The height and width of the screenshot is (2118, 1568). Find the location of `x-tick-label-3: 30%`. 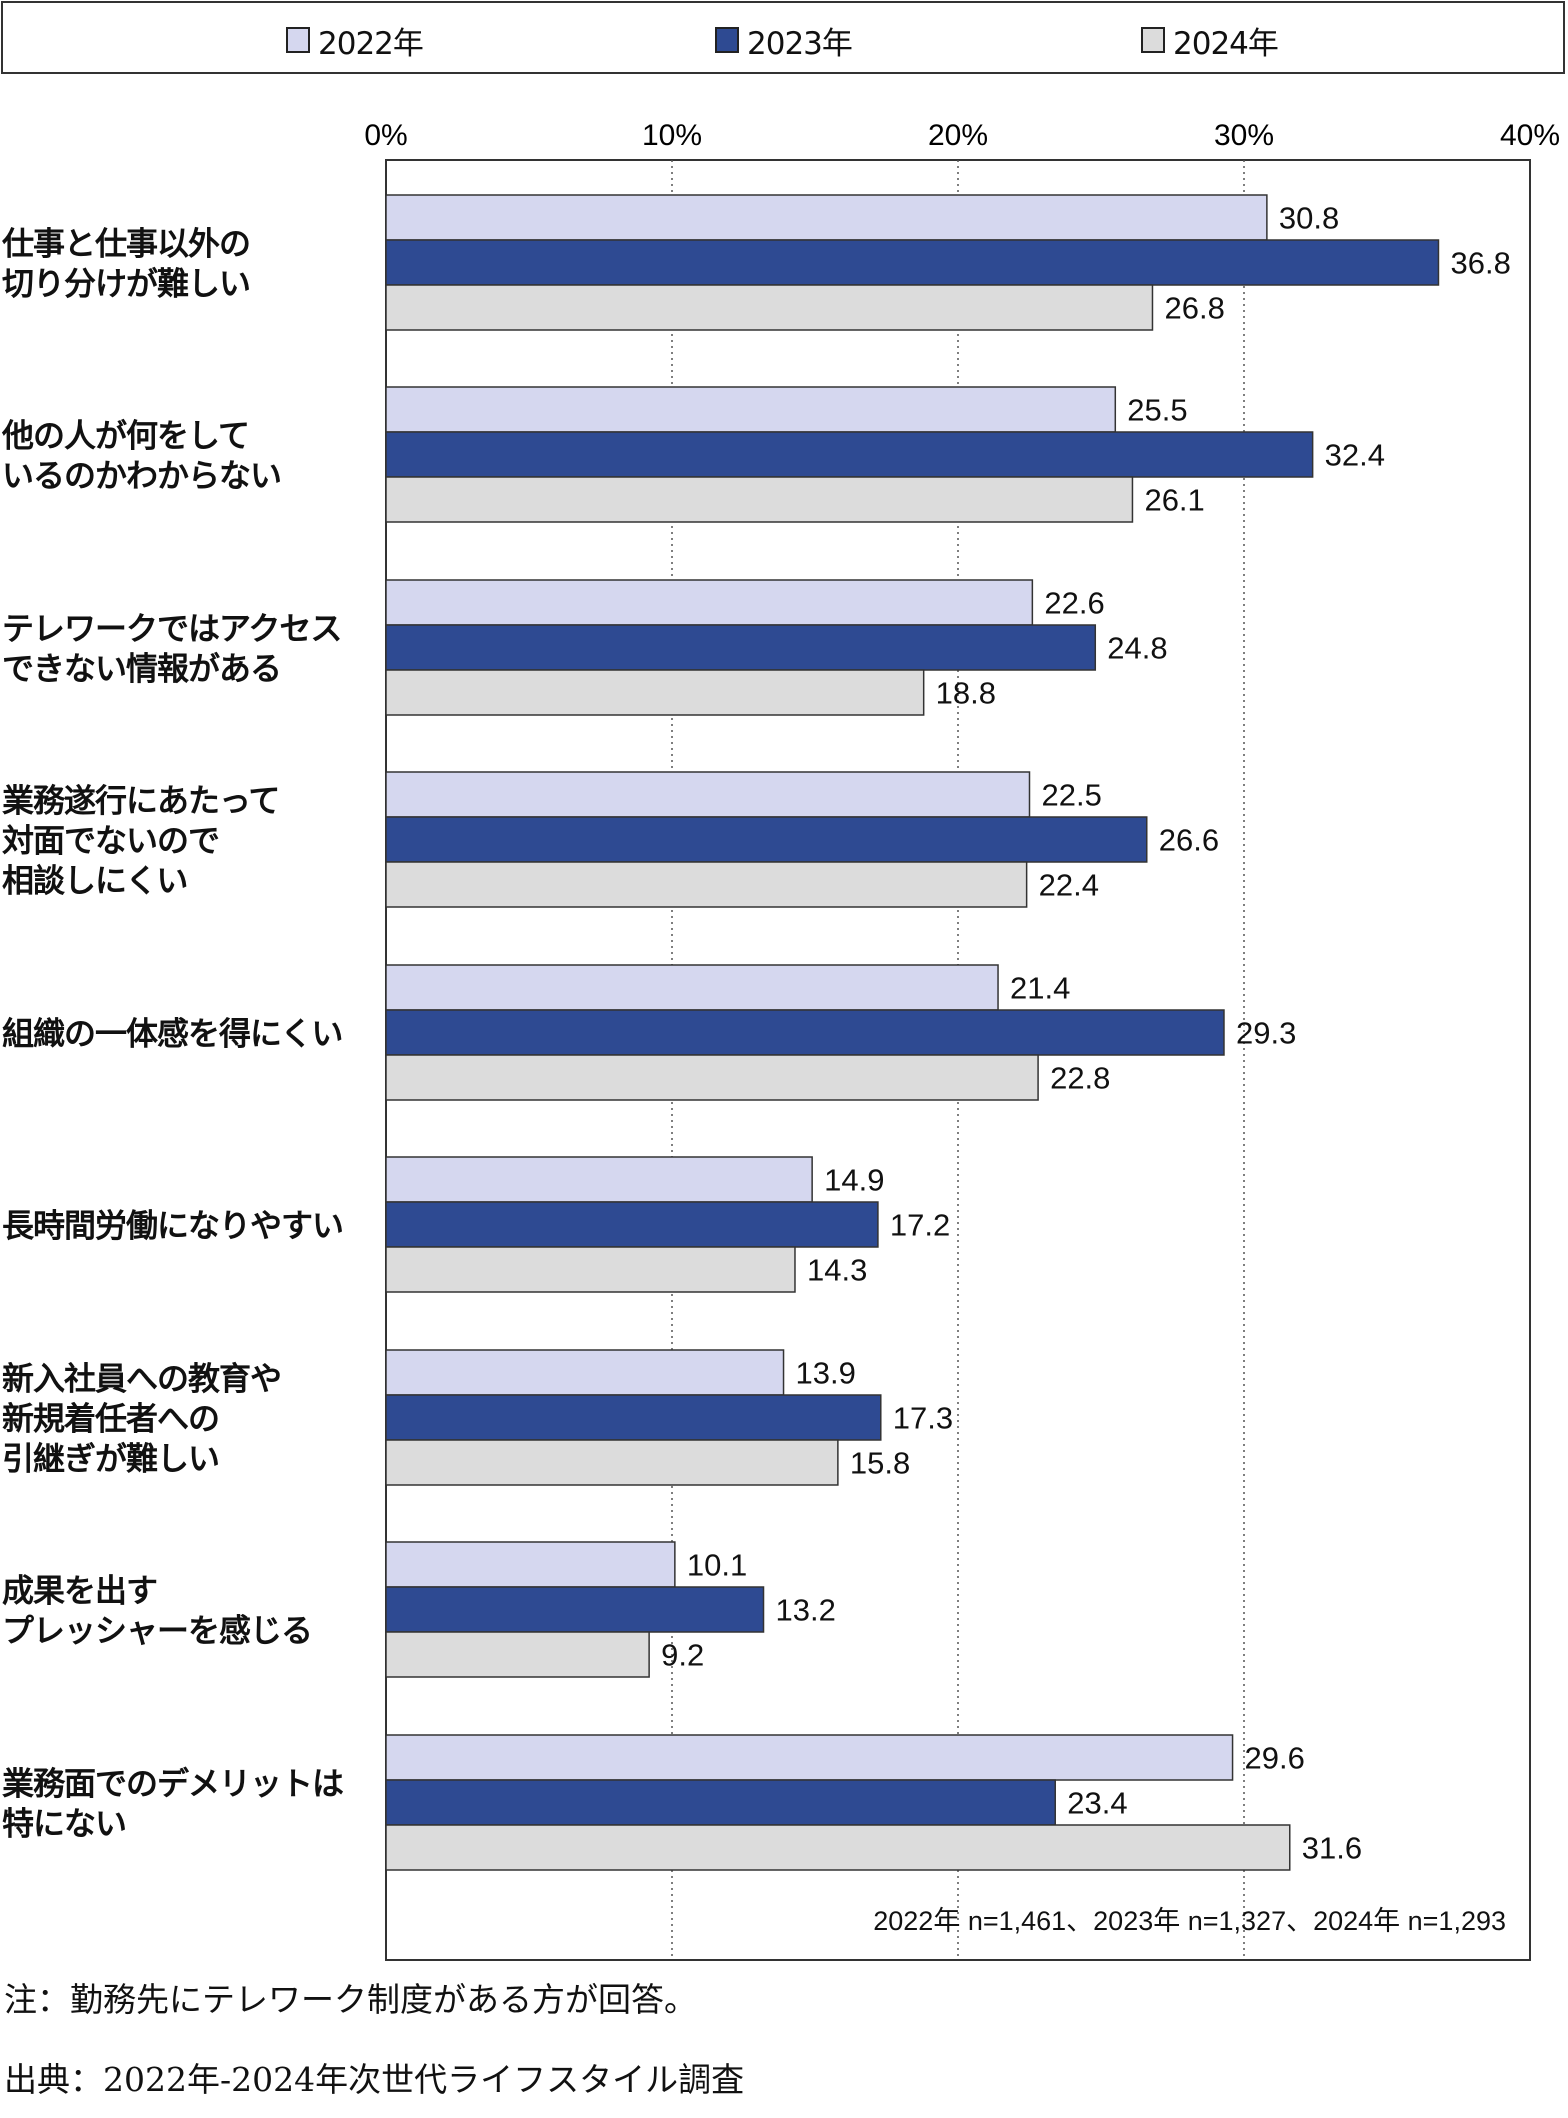

x-tick-label-3: 30% is located at coordinates (1244, 135).